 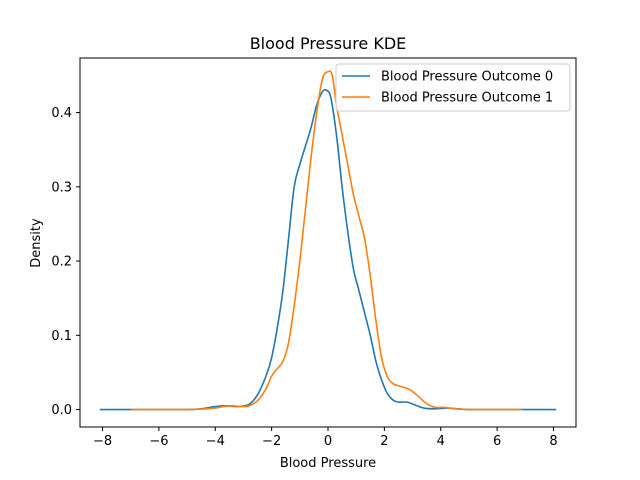 I want to click on x-tick-label: −8, so click(x=102, y=441).